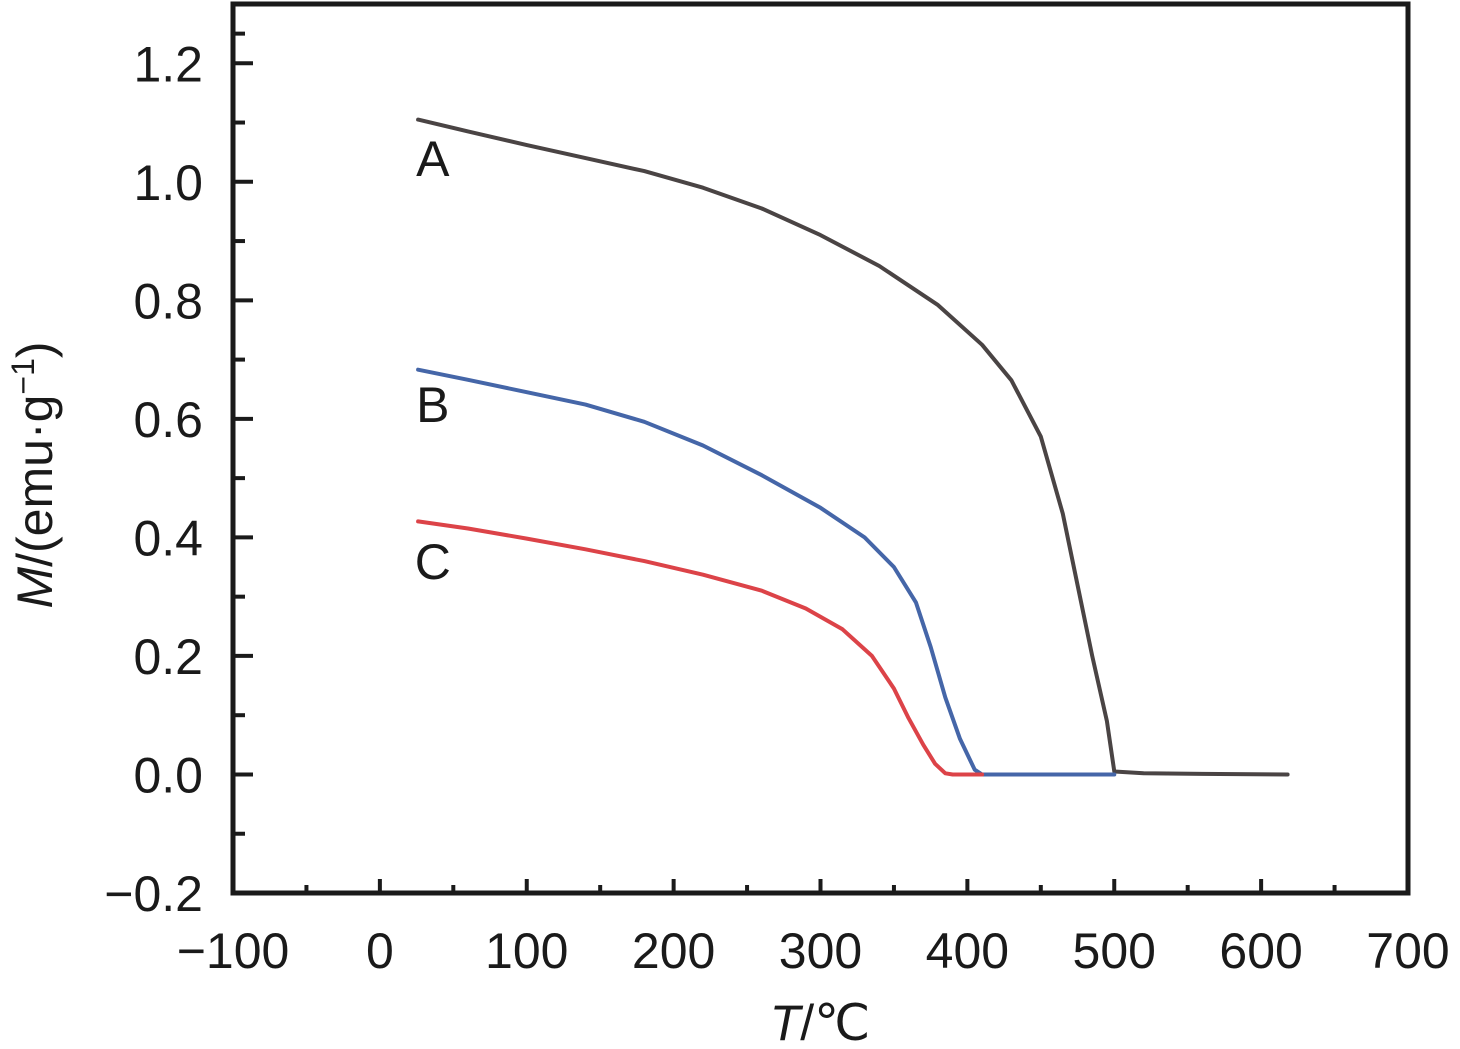 The image size is (1460, 1049). What do you see at coordinates (432, 405) in the screenshot?
I see `series-label-b: B` at bounding box center [432, 405].